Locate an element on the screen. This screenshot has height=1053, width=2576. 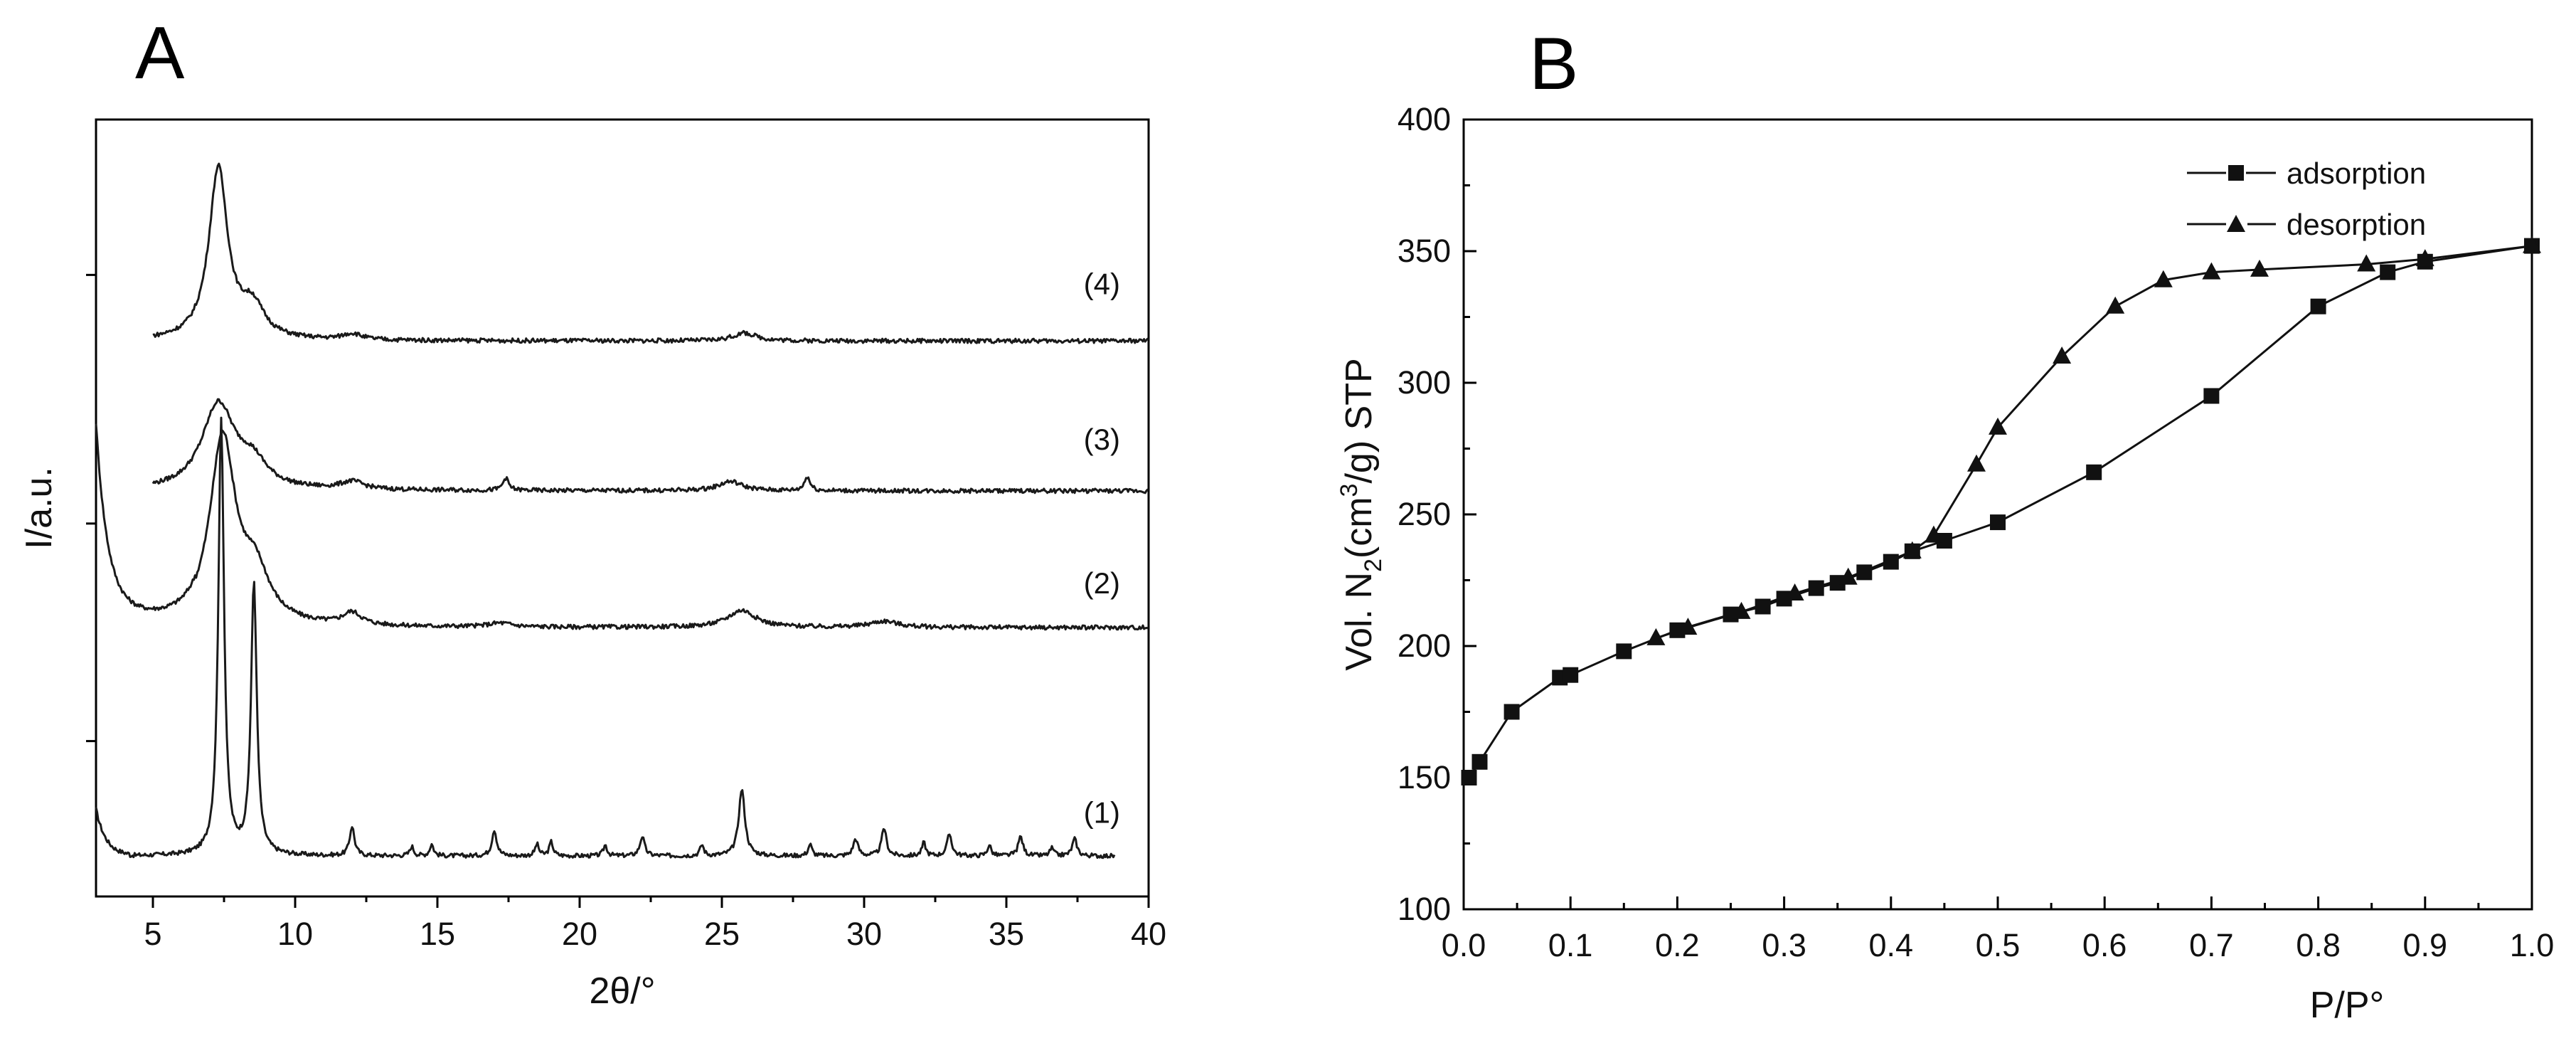
y-title-part-vol: Vol. N is located at coordinates (1359, 621).